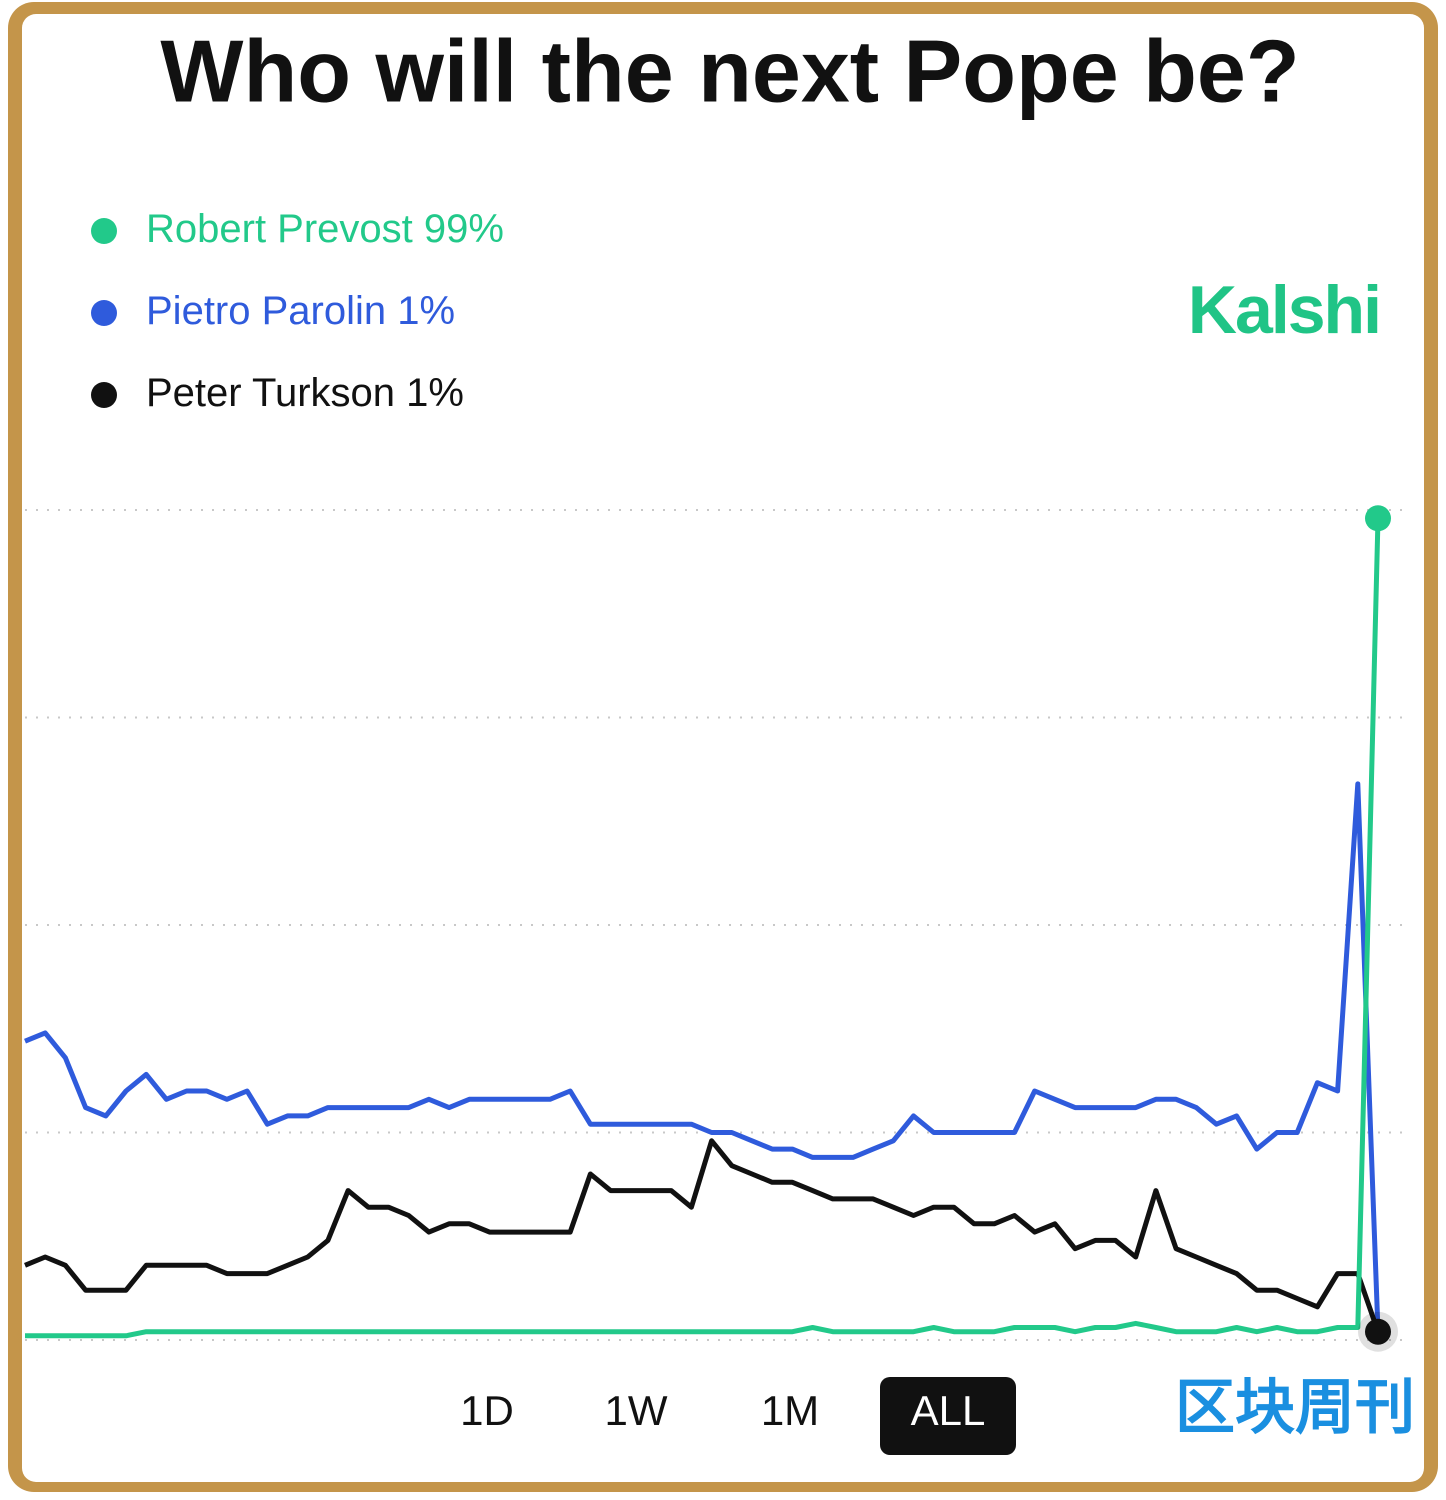 The image size is (1446, 1500). I want to click on range-button-bg, so click(948, 1416).